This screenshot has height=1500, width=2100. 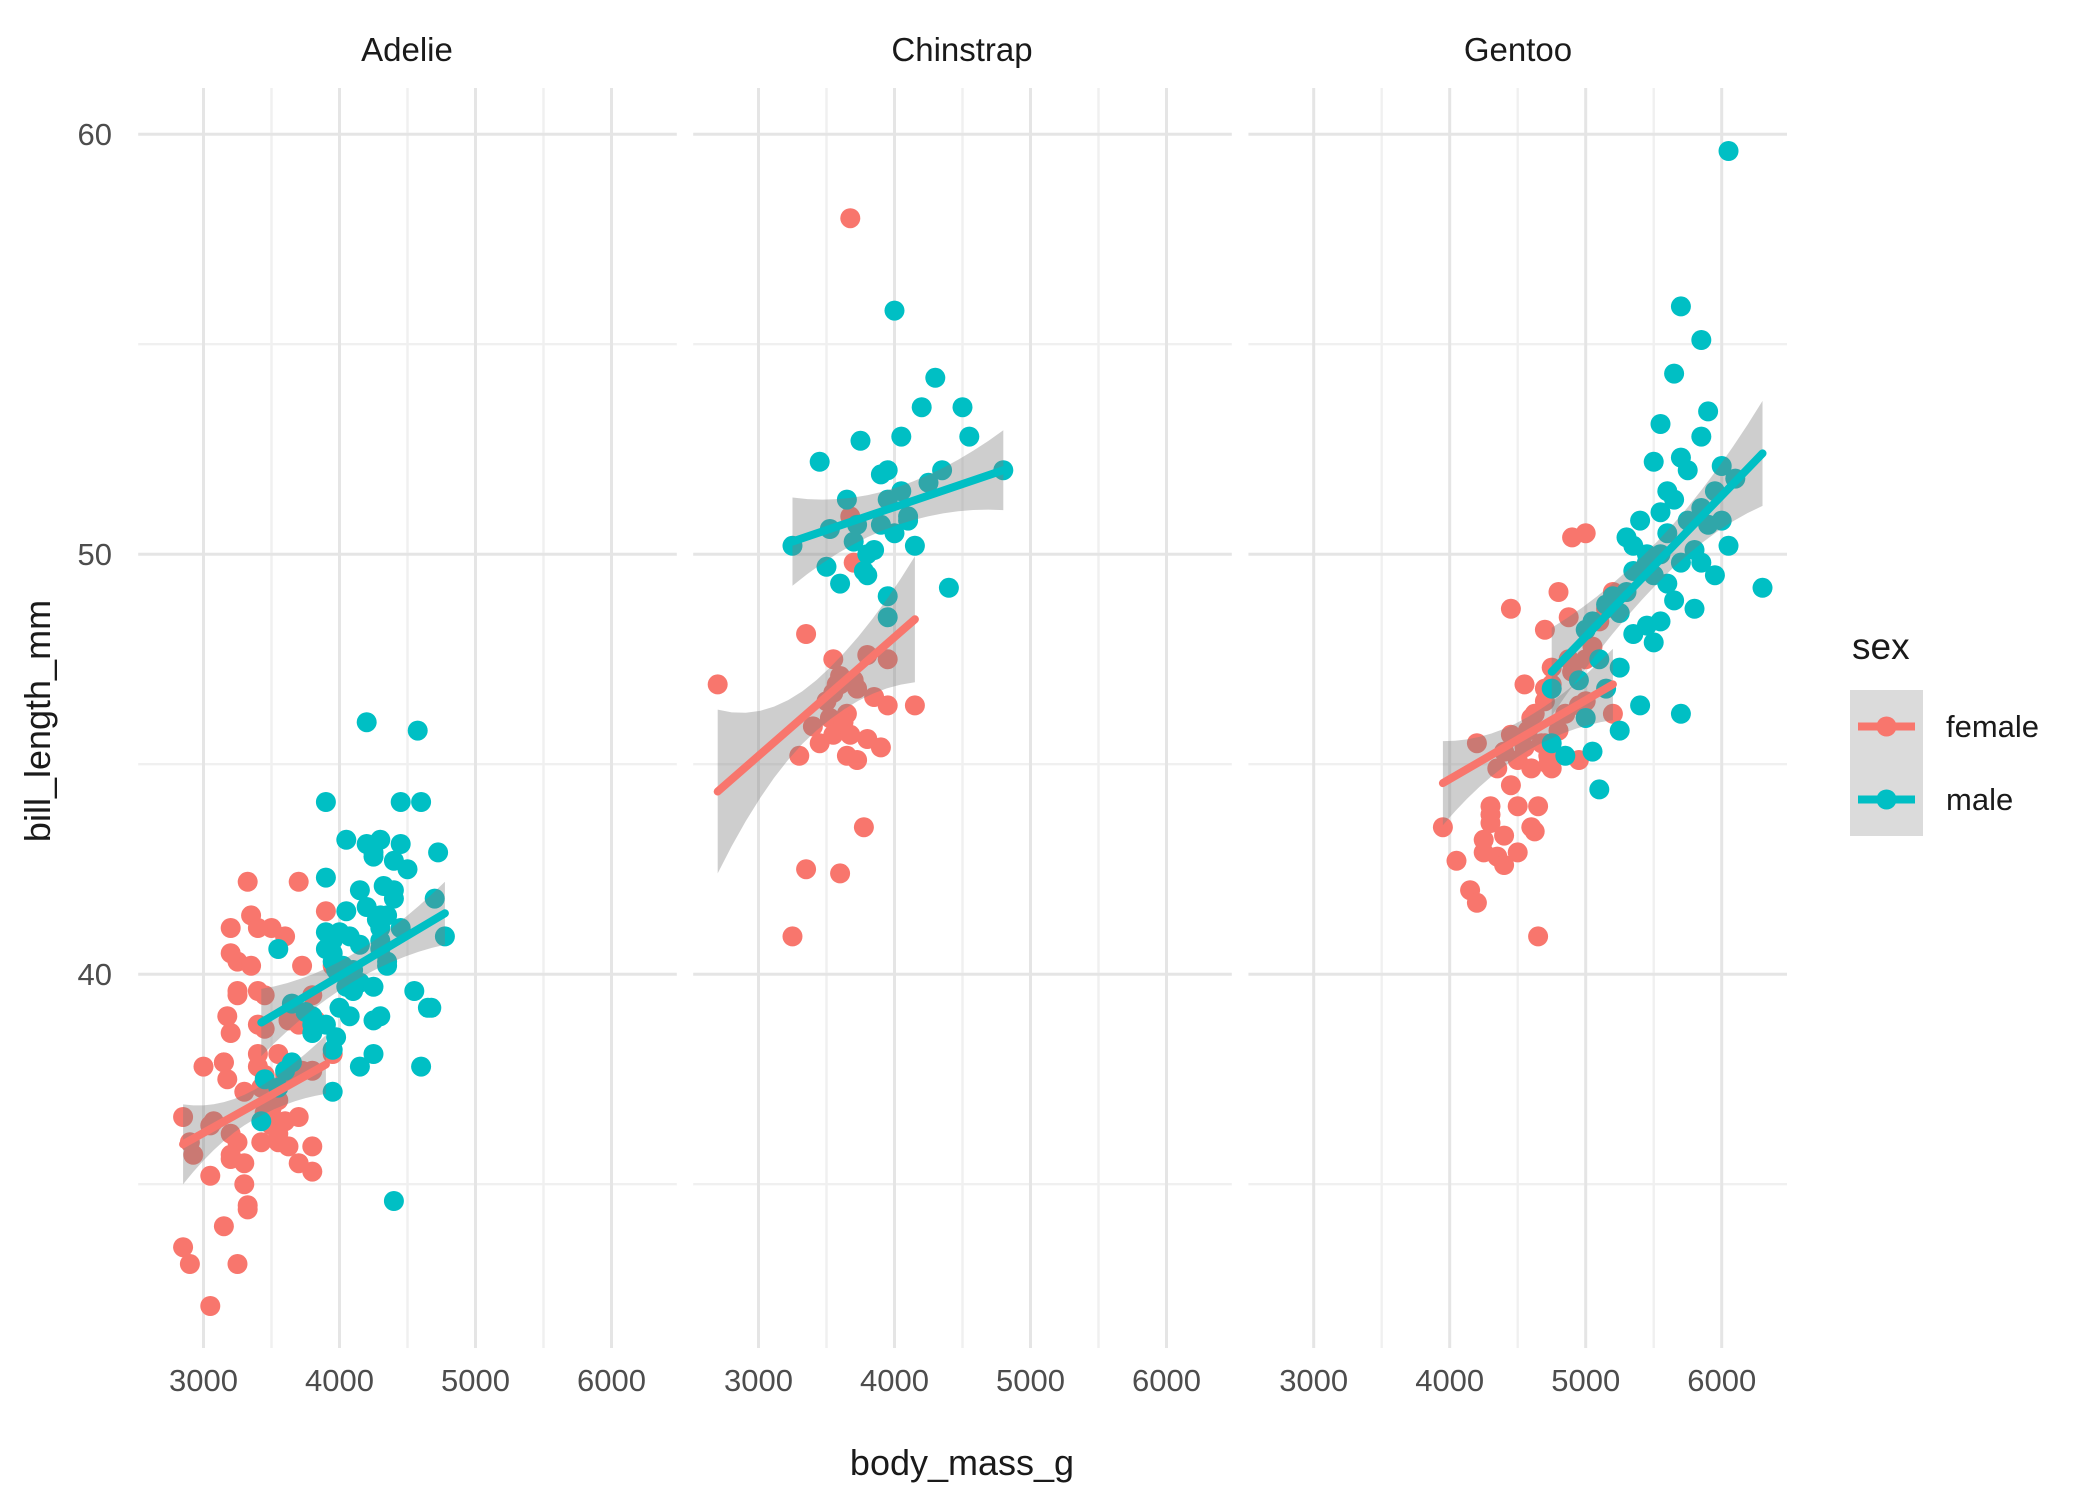 I want to click on x-axis-title: body_mass_g, so click(x=962, y=1462).